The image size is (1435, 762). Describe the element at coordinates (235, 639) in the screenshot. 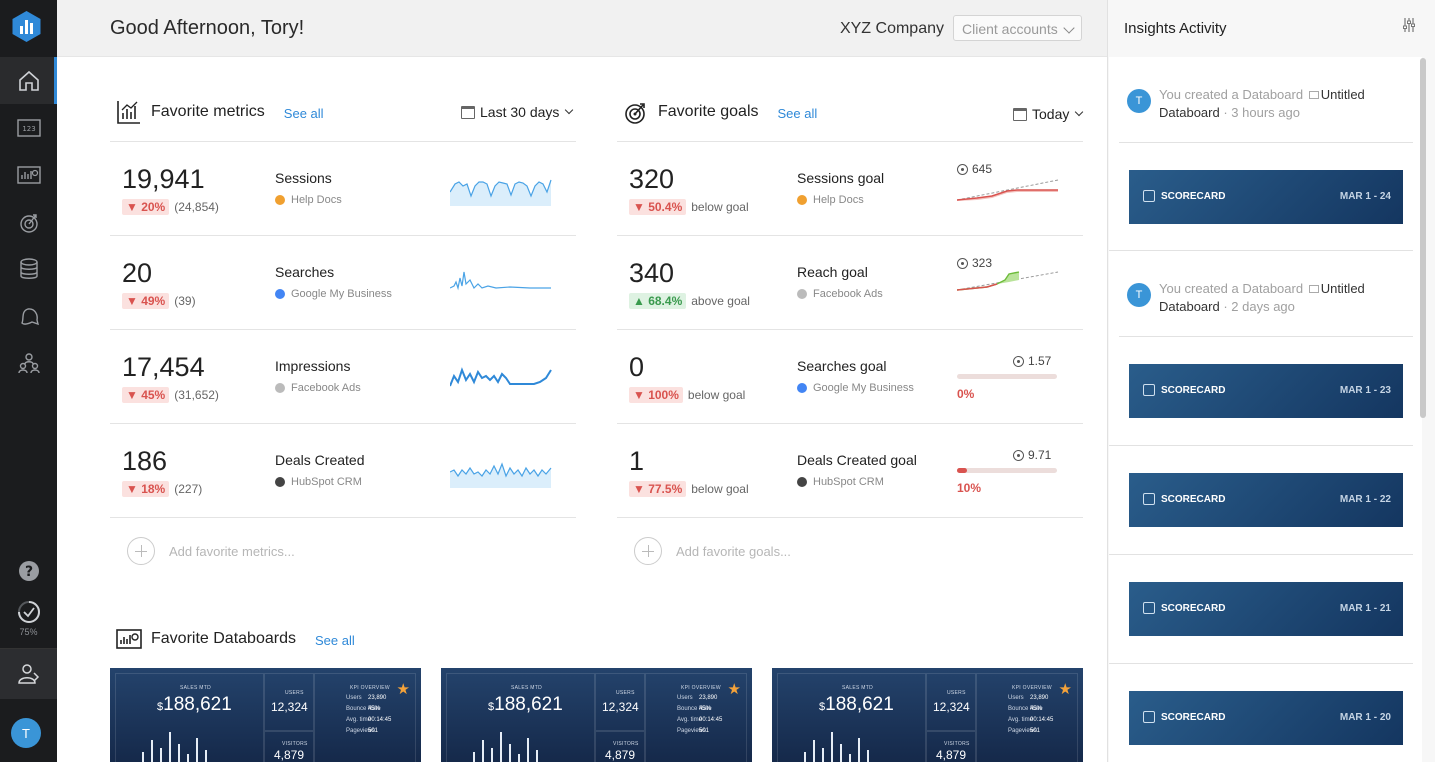

I see `favorite-databoards-header: Favorite Databoards See all` at that location.